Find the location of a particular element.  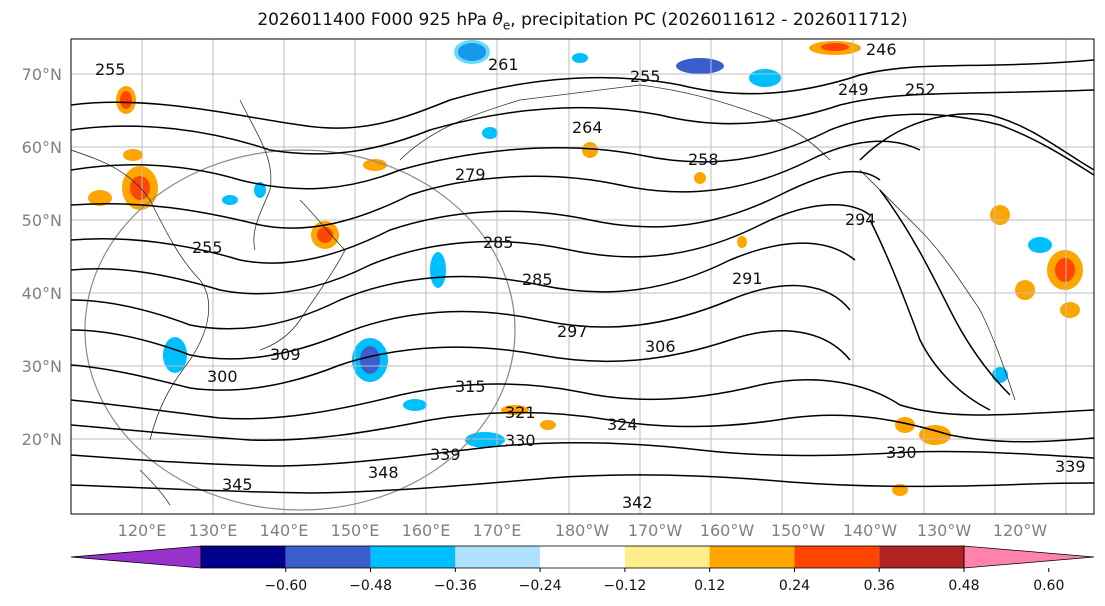

contour-label: 252 is located at coordinates (920, 89).